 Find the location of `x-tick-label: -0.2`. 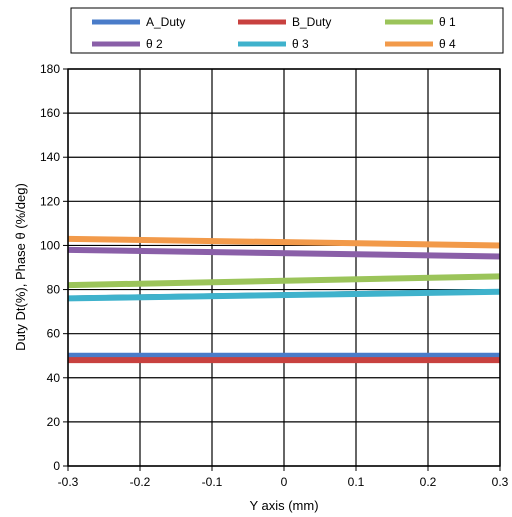

x-tick-label: -0.2 is located at coordinates (140, 482).